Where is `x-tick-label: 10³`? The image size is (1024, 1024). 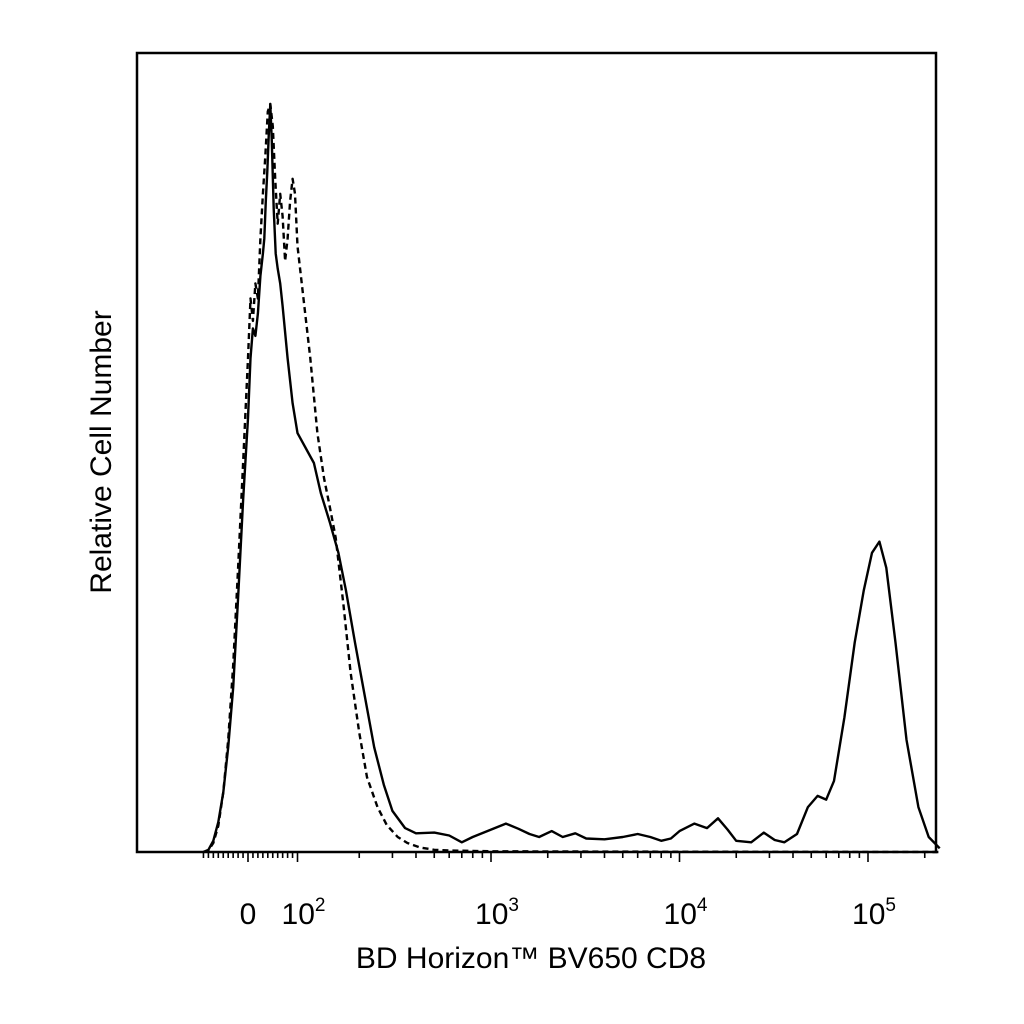 x-tick-label: 10³ is located at coordinates (497, 913).